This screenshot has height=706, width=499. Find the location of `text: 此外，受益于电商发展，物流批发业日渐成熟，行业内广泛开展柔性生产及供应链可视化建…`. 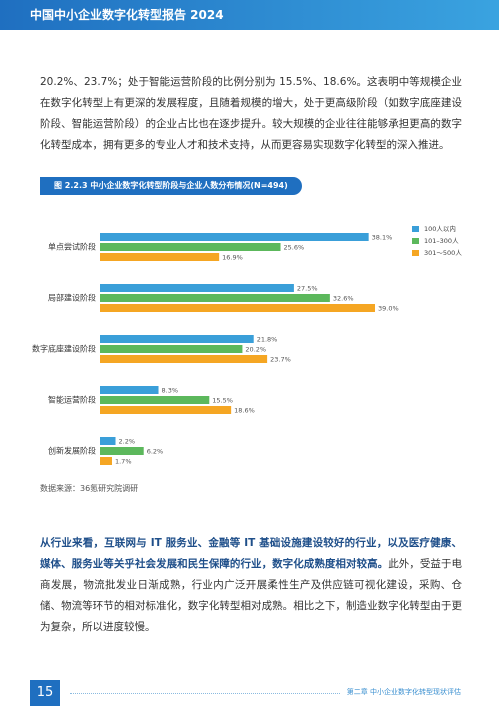

text: 此外，受益于电商发展，物流批发业日渐成熟，行业内广泛开展柔性生产及供应链可视化建… is located at coordinates (251, 595).